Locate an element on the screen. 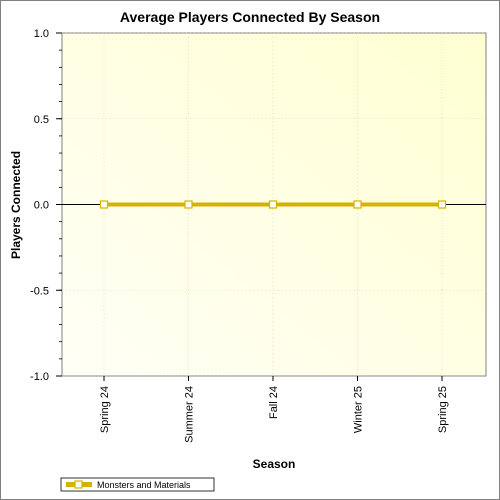 The height and width of the screenshot is (500, 500). legend-marker-icon is located at coordinates (78, 484).